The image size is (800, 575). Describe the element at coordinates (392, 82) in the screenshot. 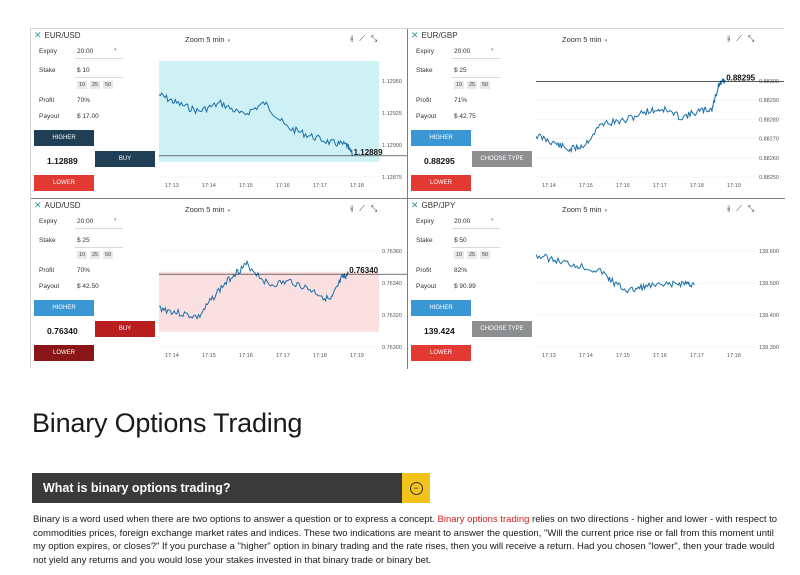

I see `y-tick-label: 1.12950` at that location.